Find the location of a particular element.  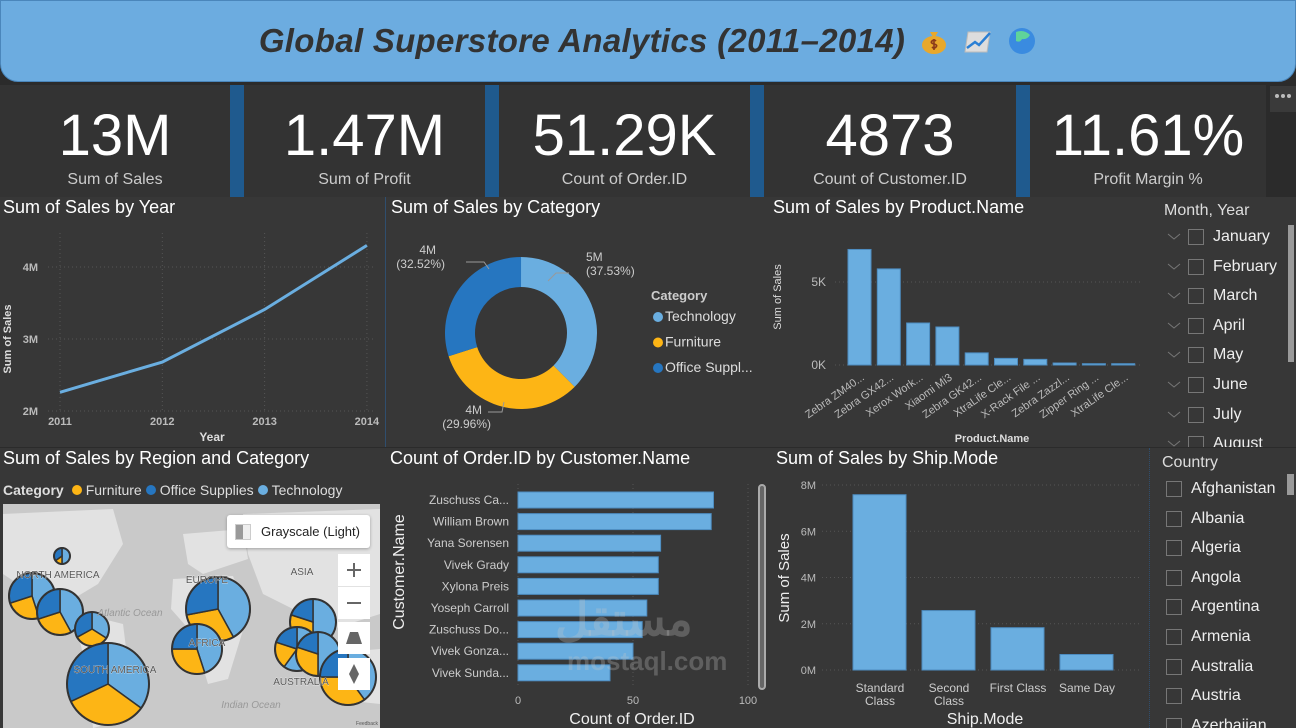

dashboard-header: Global Superstore Analytics (2011–2014) is located at coordinates (648, 41).